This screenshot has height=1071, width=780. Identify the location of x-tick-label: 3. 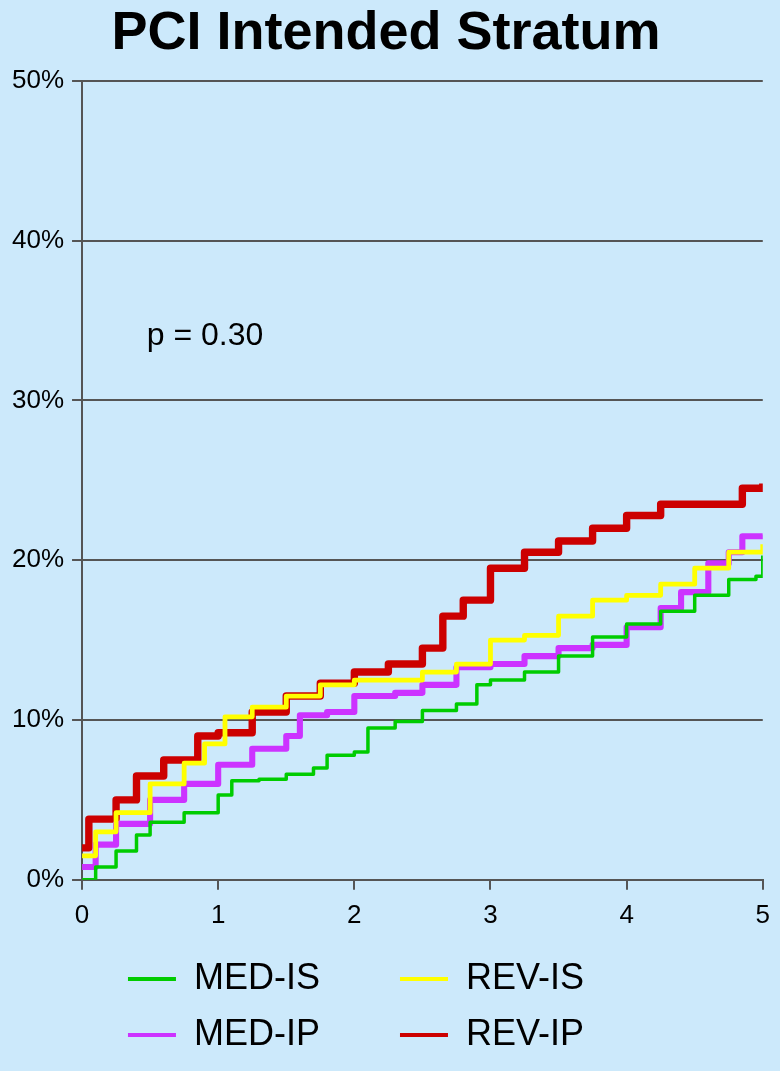
(490, 913).